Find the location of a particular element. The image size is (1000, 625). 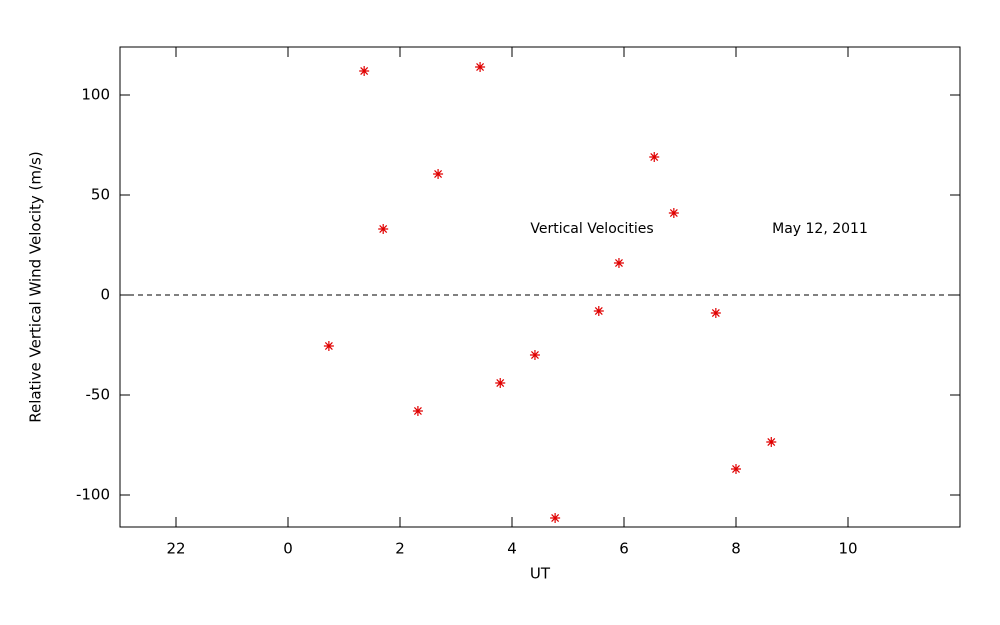

x-tick-label: 4 is located at coordinates (512, 549).